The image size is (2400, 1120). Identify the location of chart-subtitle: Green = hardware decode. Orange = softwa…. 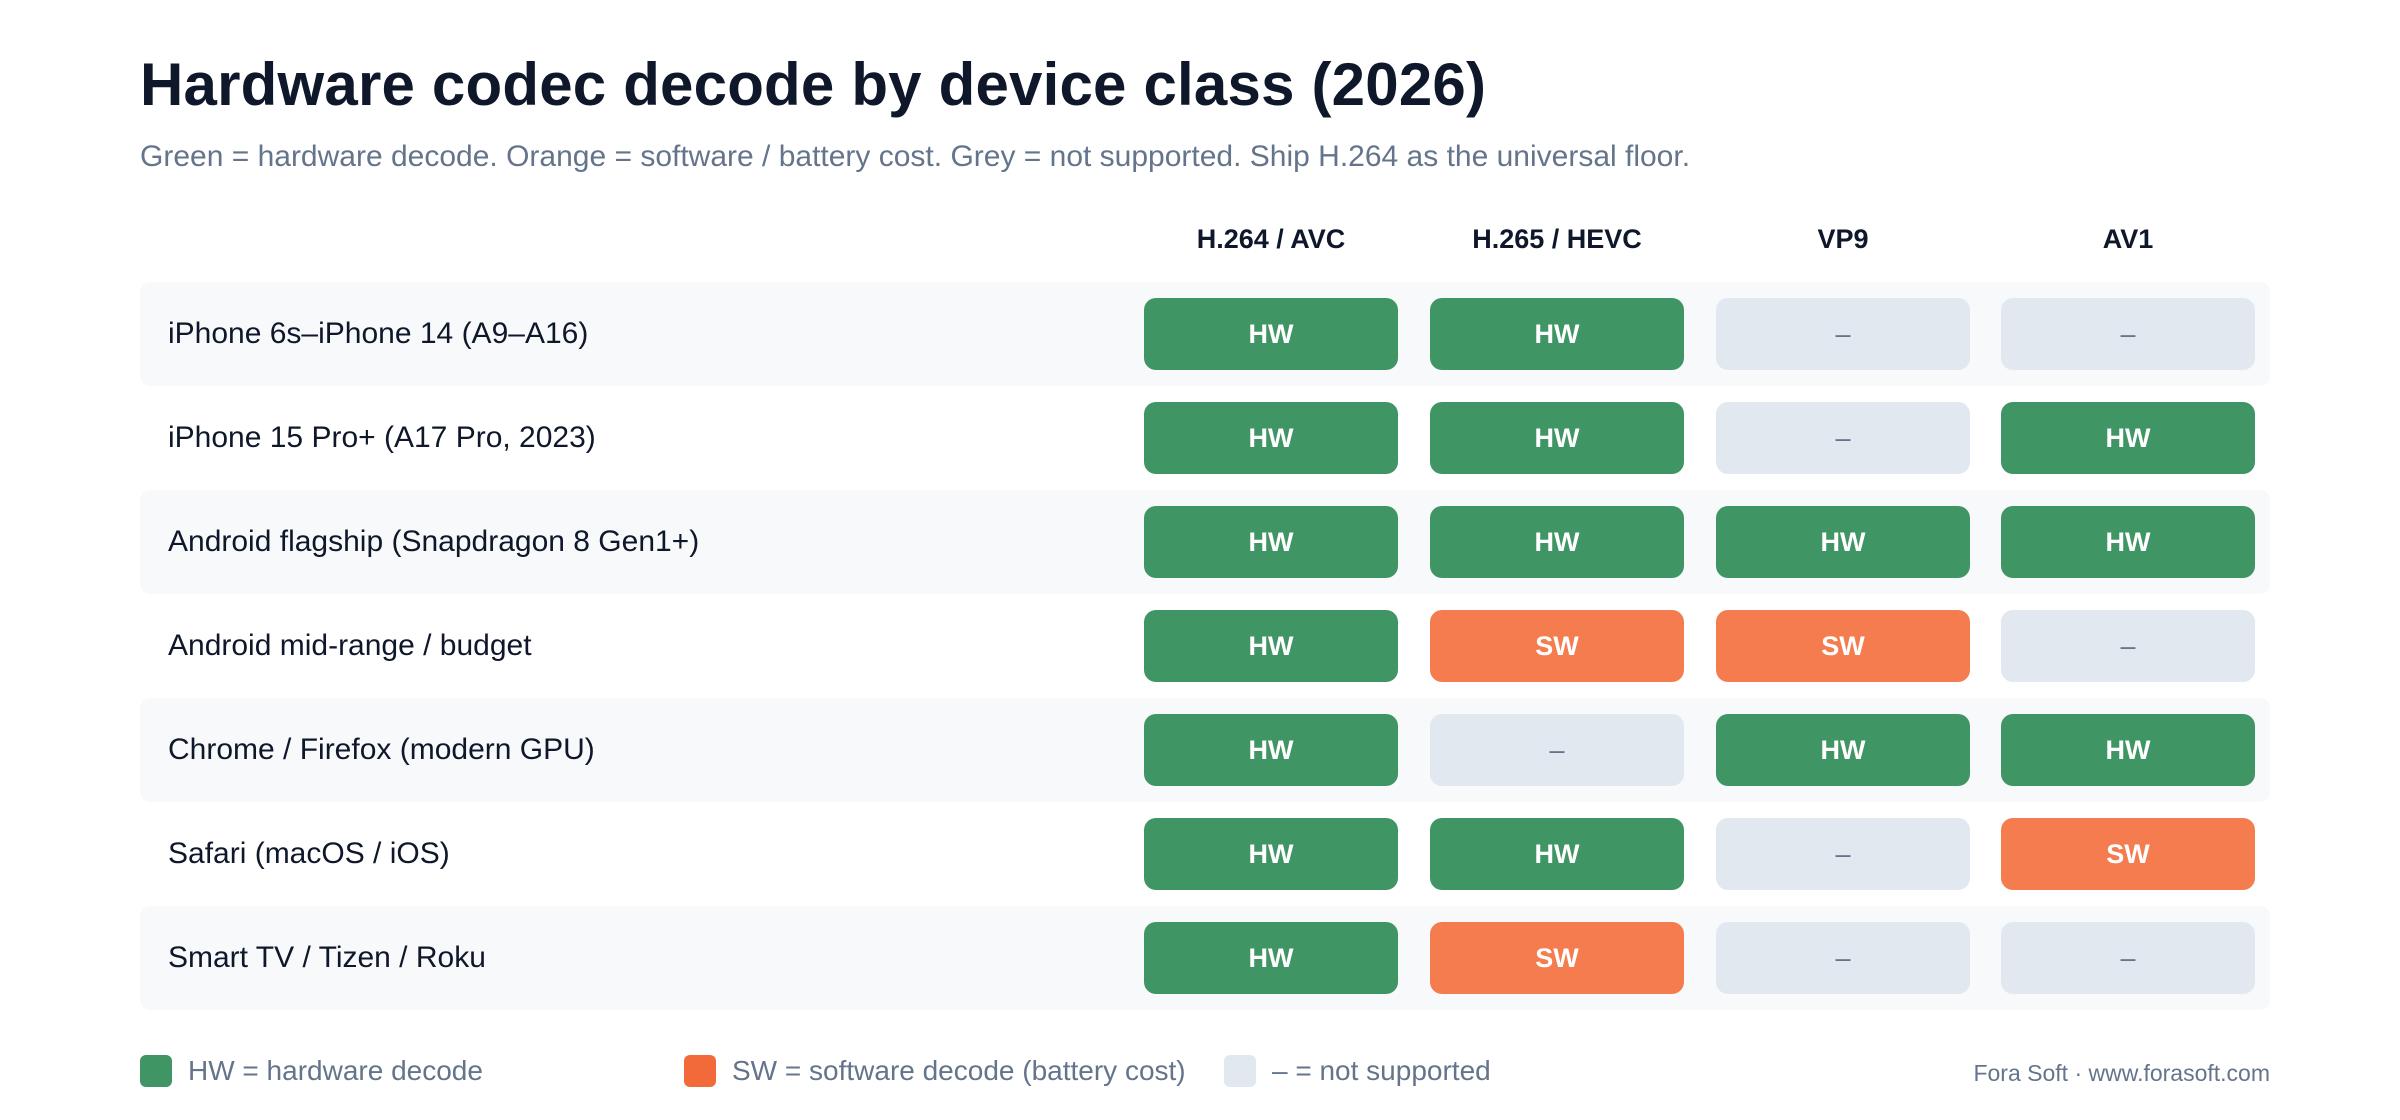
(915, 156).